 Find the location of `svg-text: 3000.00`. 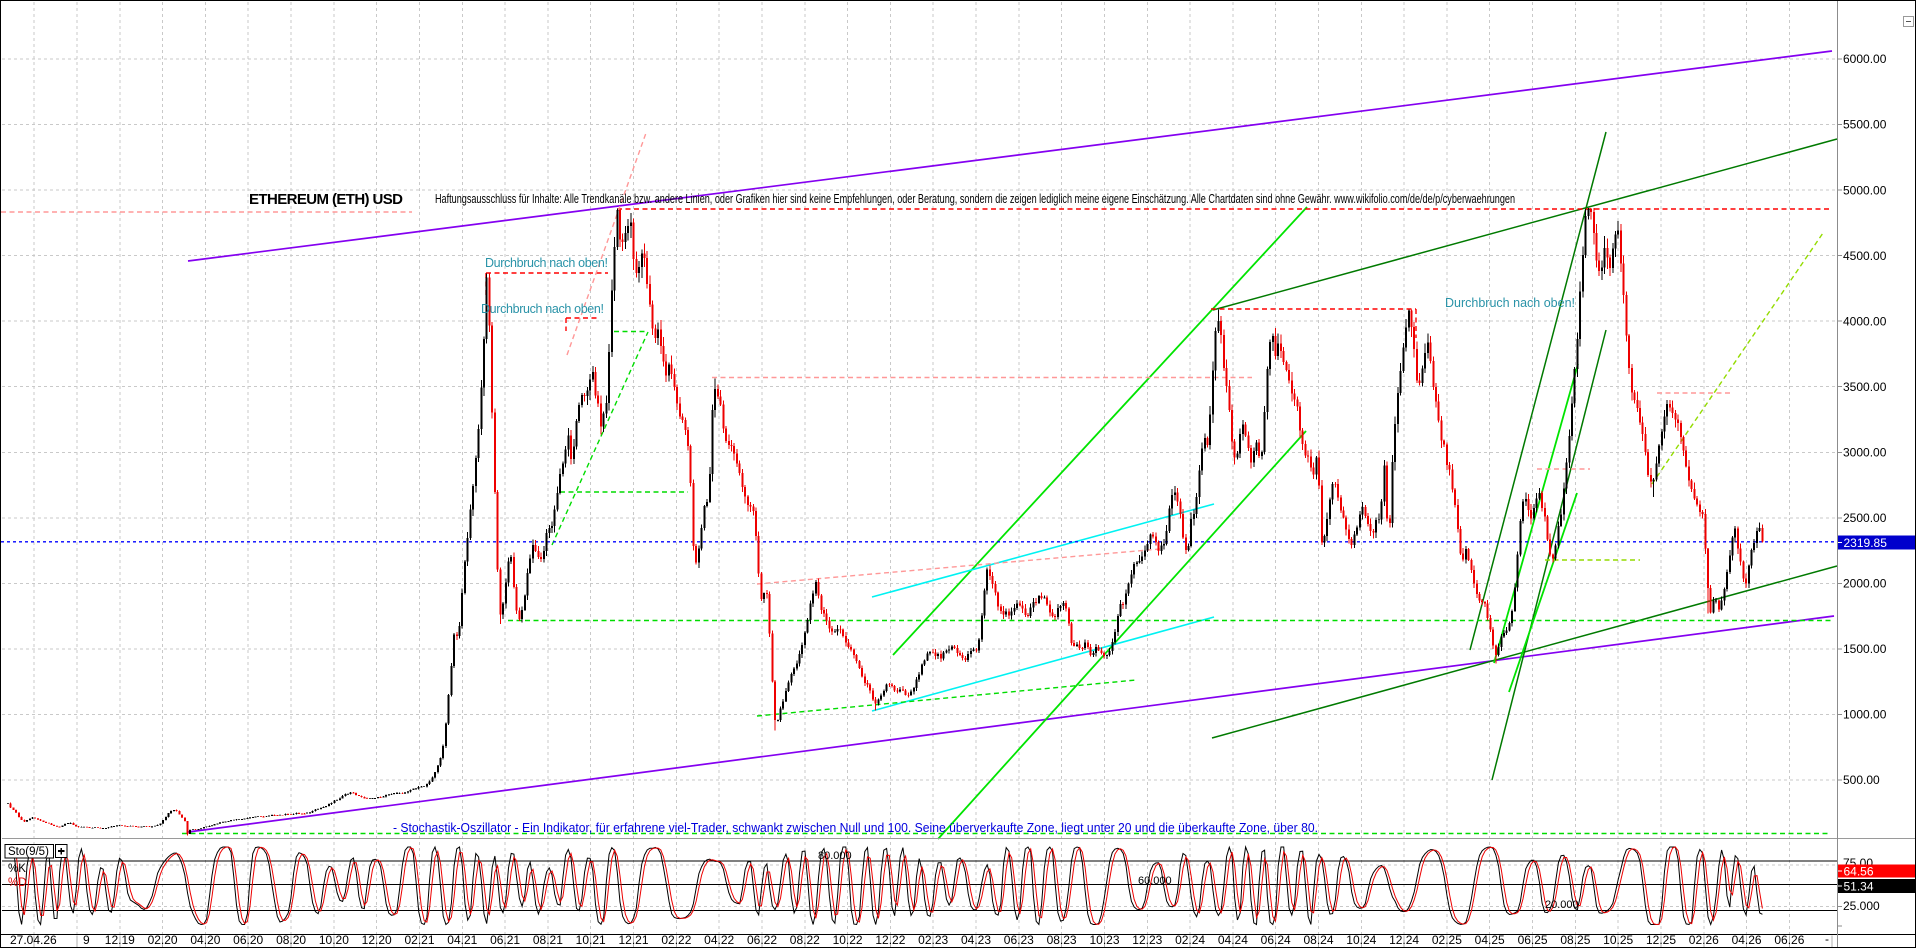

svg-text: 3000.00 is located at coordinates (1865, 453).